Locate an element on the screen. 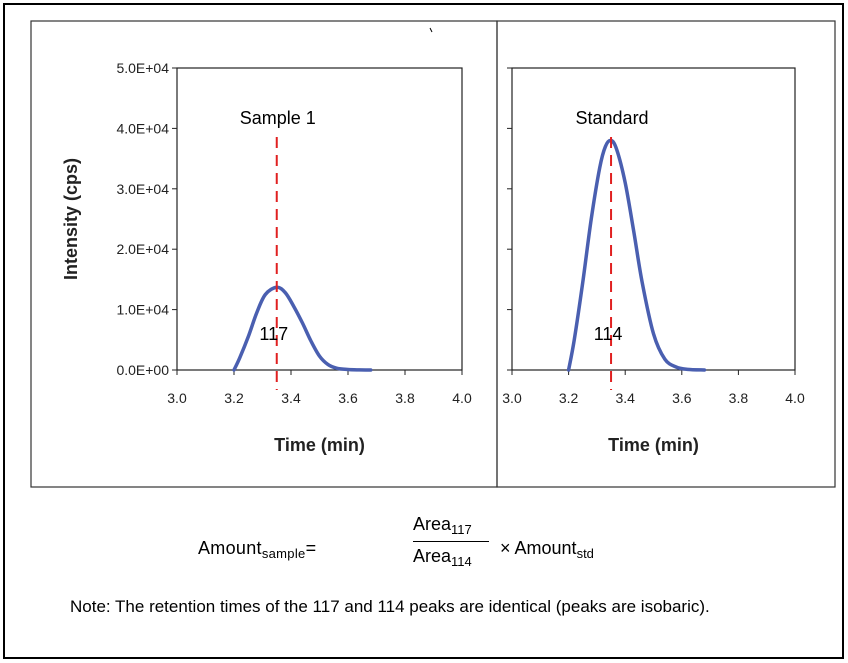 The height and width of the screenshot is (663, 848). peak-annotation-label: Standard is located at coordinates (612, 118).